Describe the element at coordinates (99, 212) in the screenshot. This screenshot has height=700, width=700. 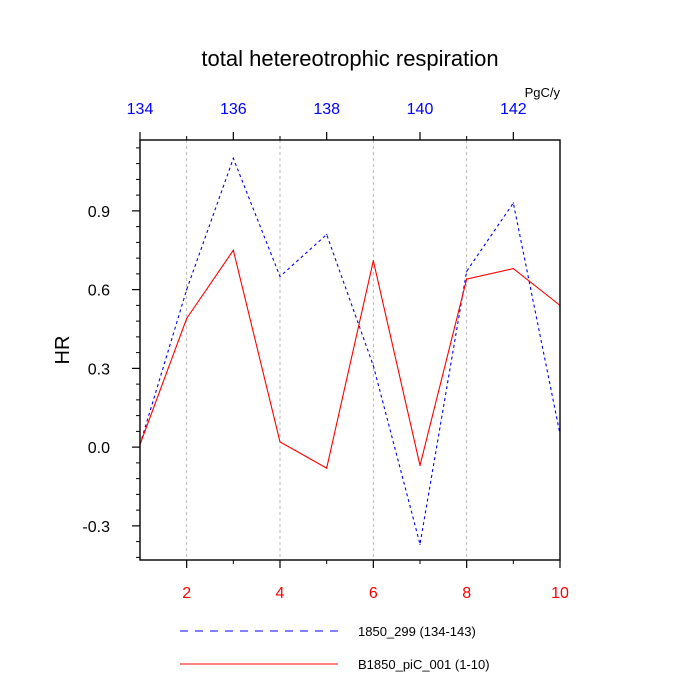
I see `y-tick-label: 0.9` at that location.